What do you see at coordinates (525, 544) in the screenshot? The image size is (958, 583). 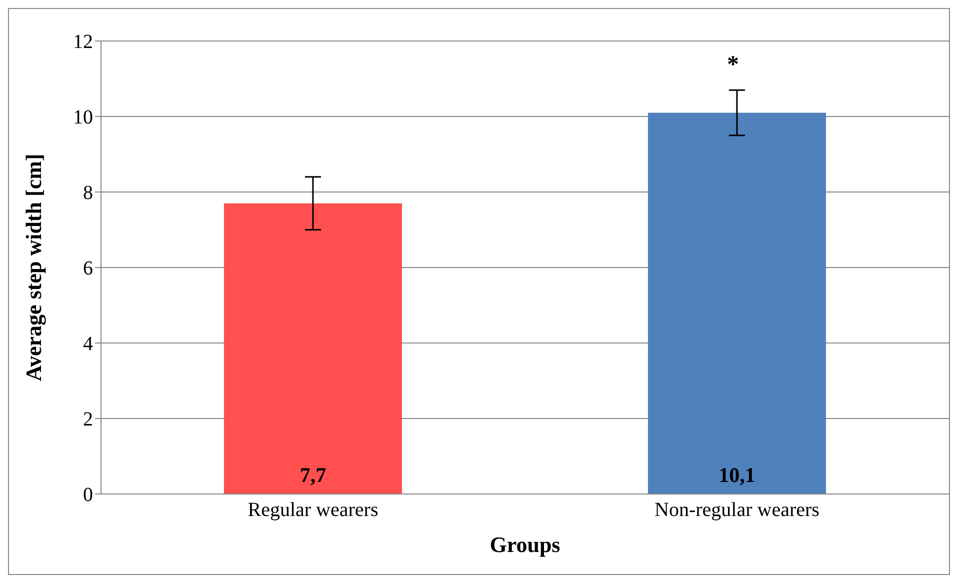 I see `x-axis-title: Groups` at bounding box center [525, 544].